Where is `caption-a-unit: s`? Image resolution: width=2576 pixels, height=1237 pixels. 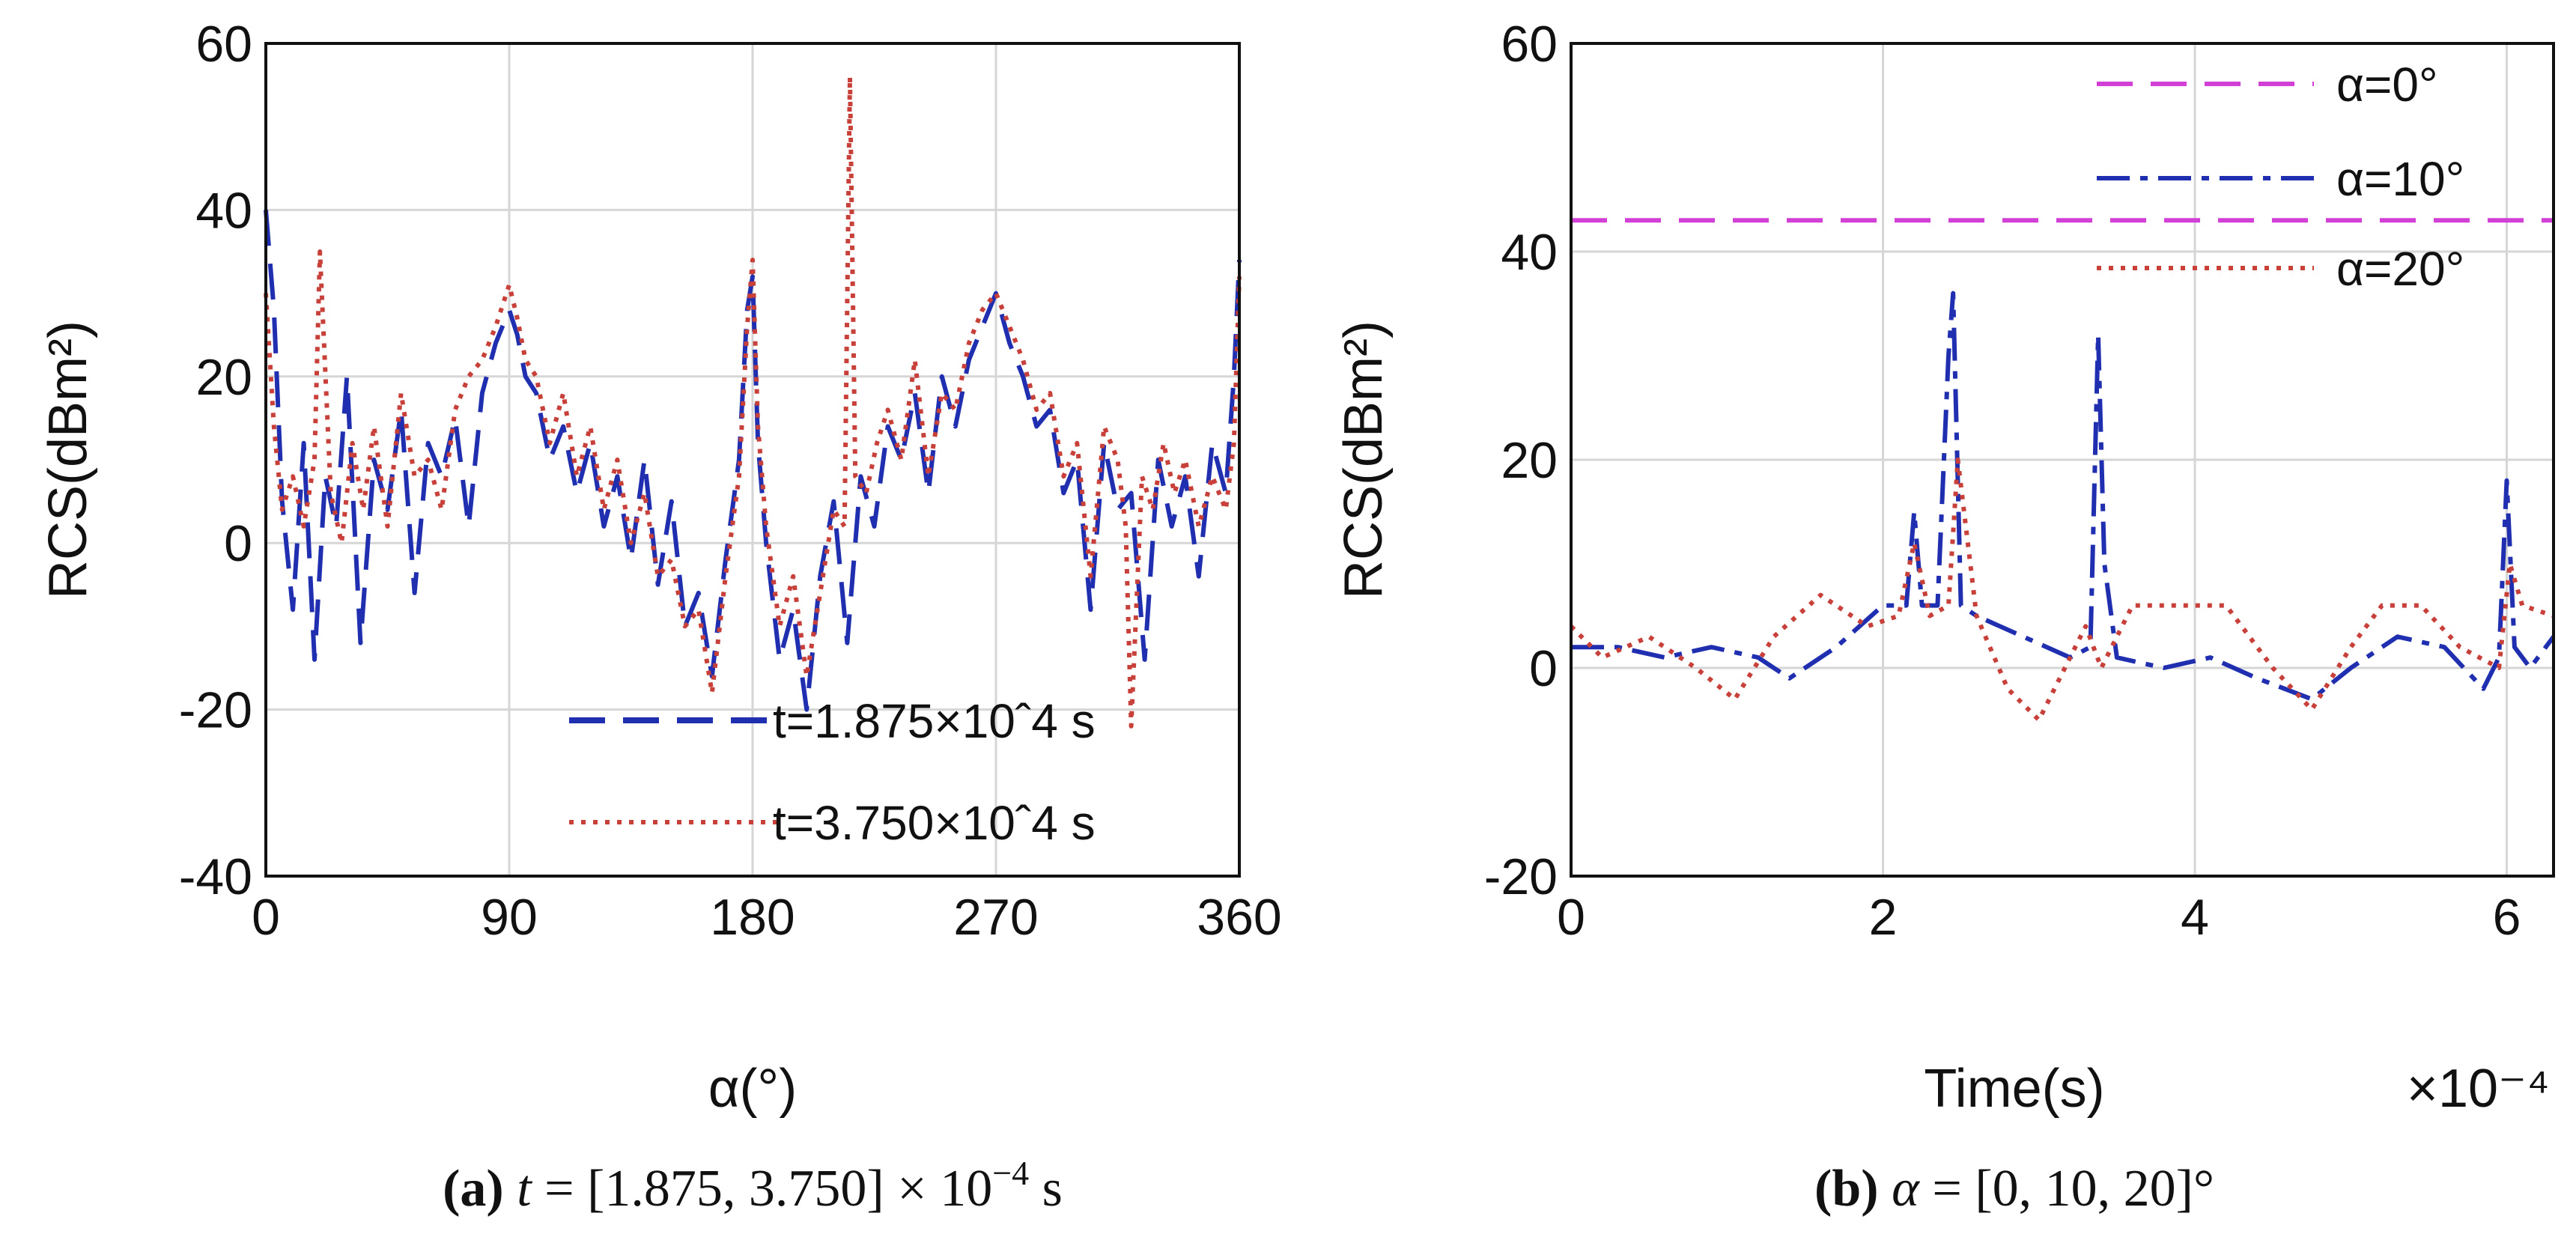
caption-a-unit: s is located at coordinates (1046, 1189).